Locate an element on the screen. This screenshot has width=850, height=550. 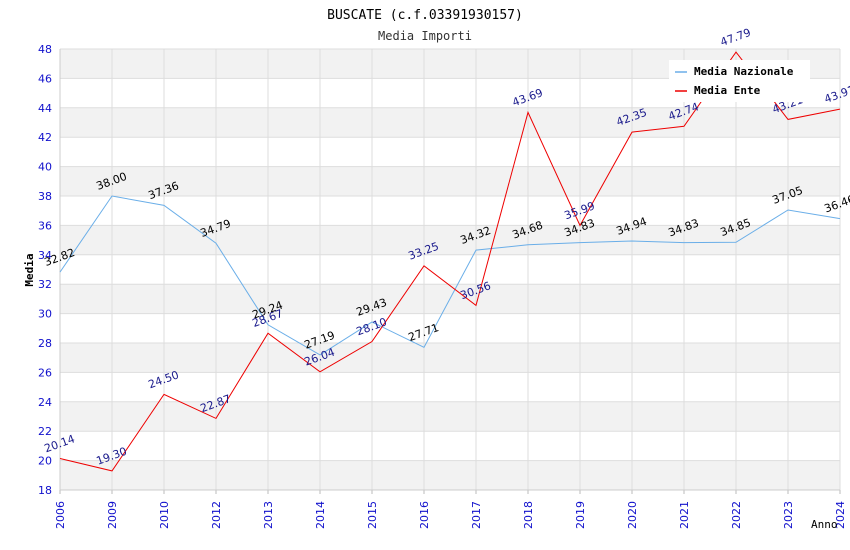
legend: Media Nazionale Media Ente is located at coordinates (739, 81).